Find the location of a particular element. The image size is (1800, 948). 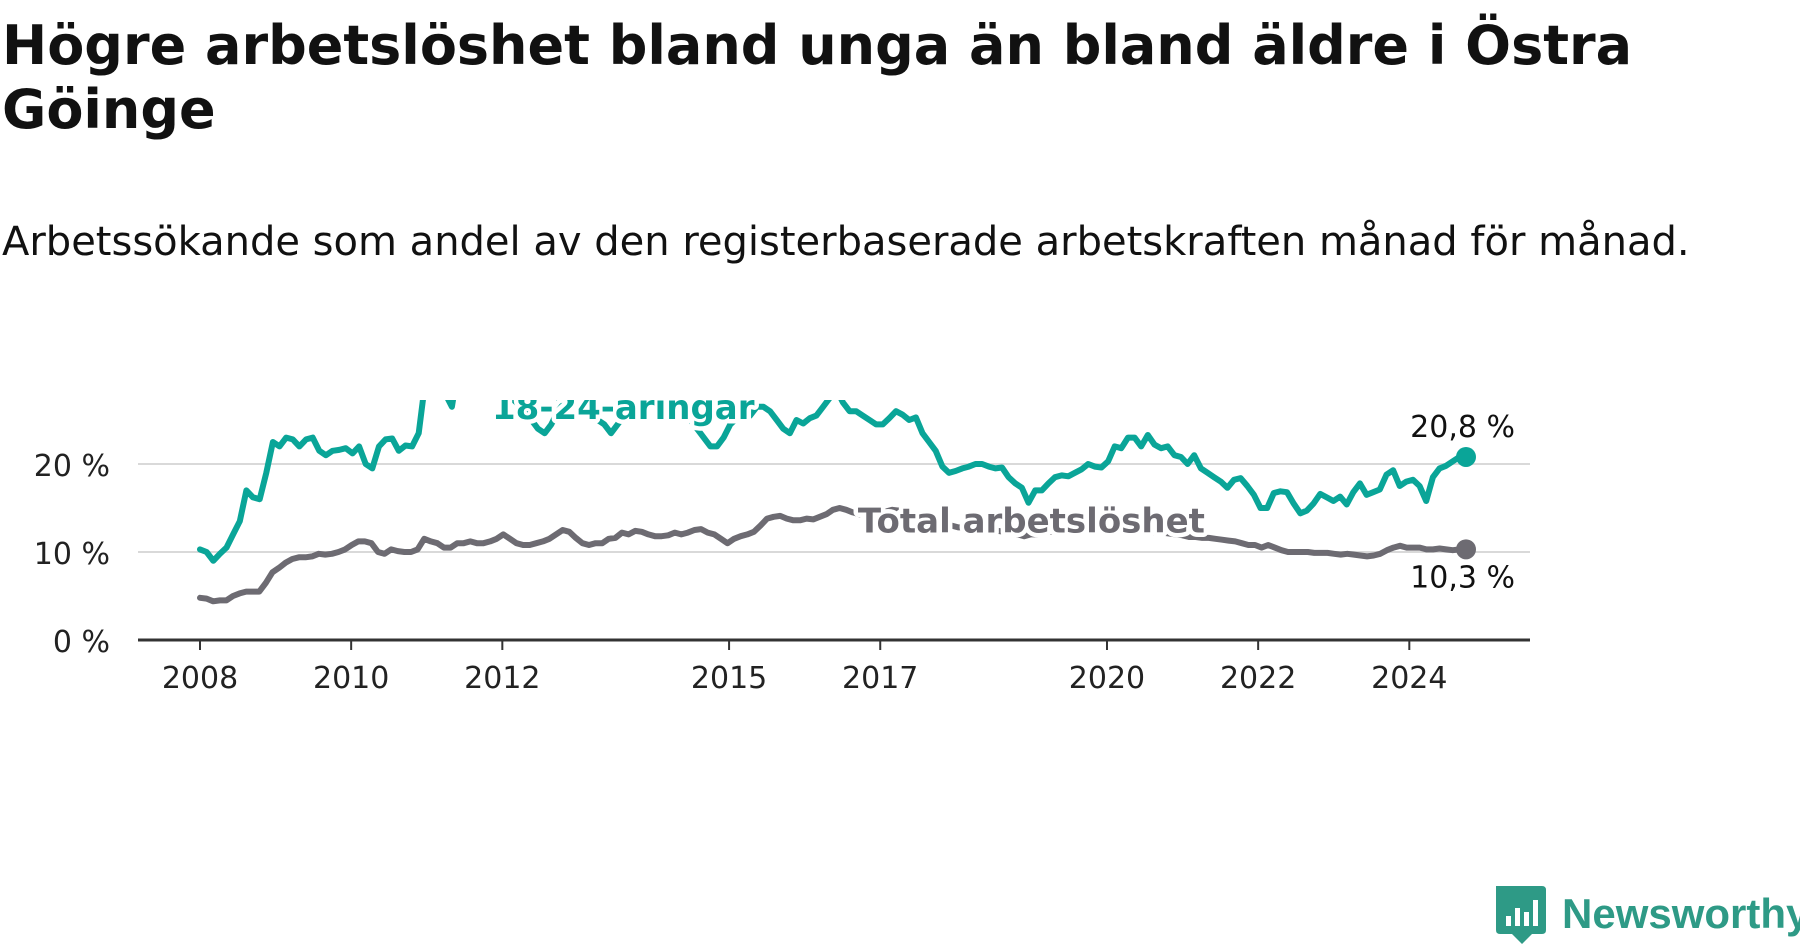

x-tick-label: 2012 is located at coordinates (502, 678).